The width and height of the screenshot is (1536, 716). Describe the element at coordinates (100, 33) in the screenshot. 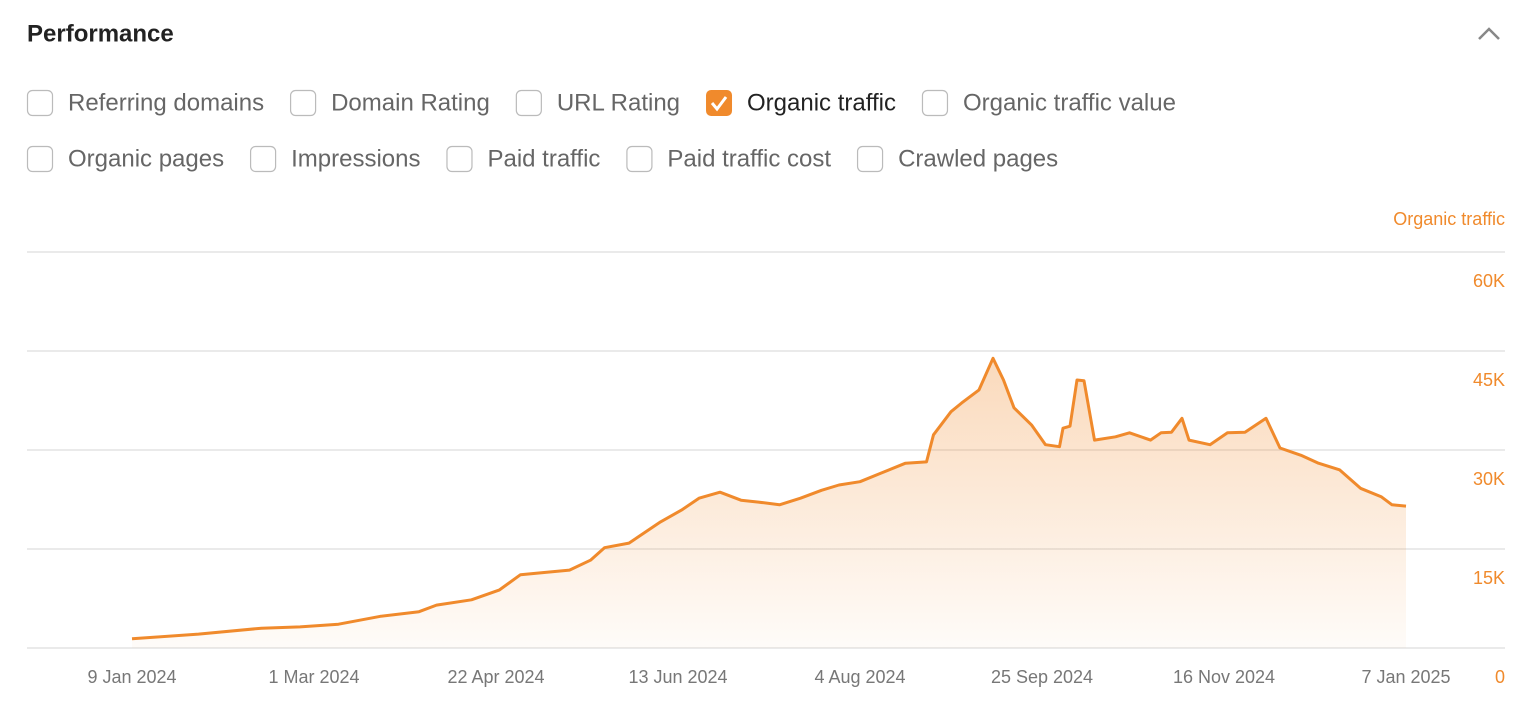

I see `panel-title: Performance` at that location.